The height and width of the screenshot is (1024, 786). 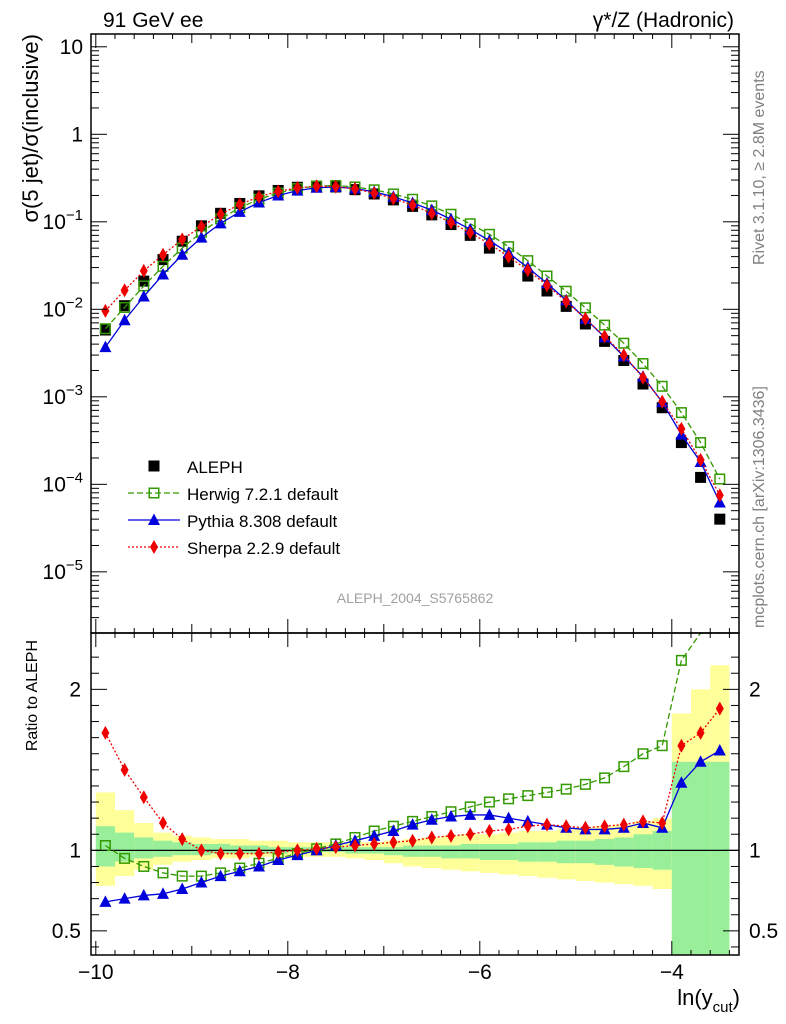 What do you see at coordinates (763, 931) in the screenshot?
I see `ratio-y-tick-label-right: 0.5` at bounding box center [763, 931].